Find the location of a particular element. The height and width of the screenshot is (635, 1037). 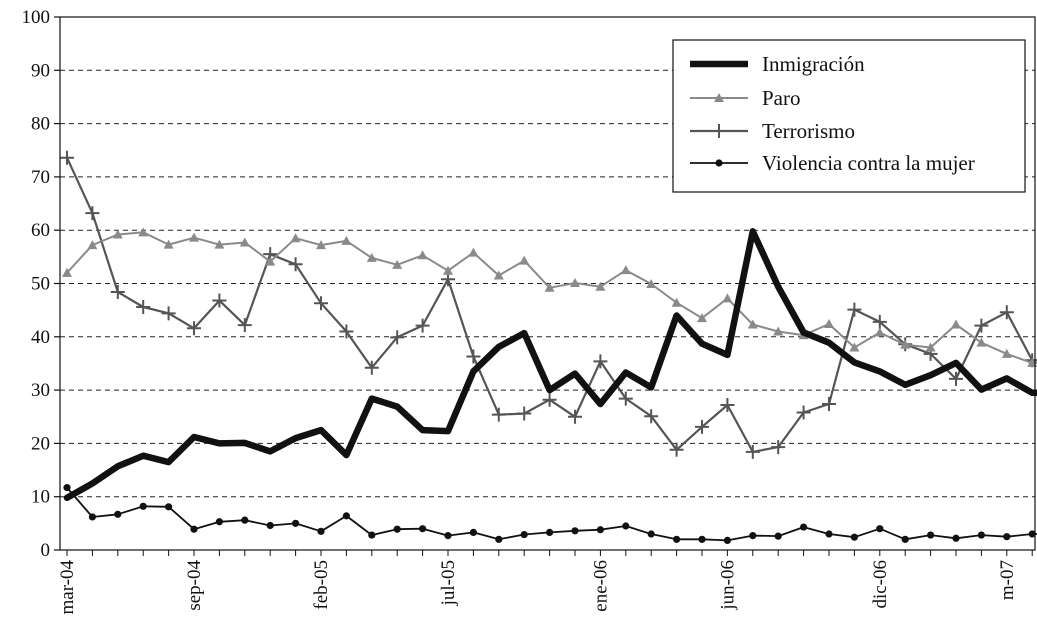

y-tick-label: 20 is located at coordinates (40, 443).